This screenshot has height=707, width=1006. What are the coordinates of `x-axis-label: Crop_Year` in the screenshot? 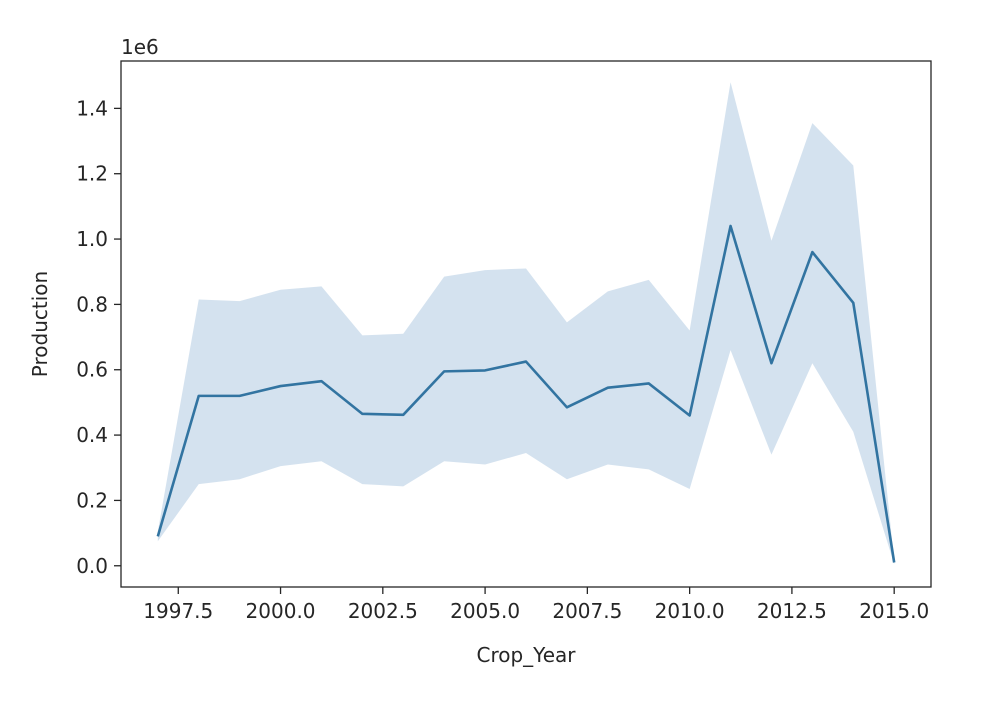 It's located at (526, 655).